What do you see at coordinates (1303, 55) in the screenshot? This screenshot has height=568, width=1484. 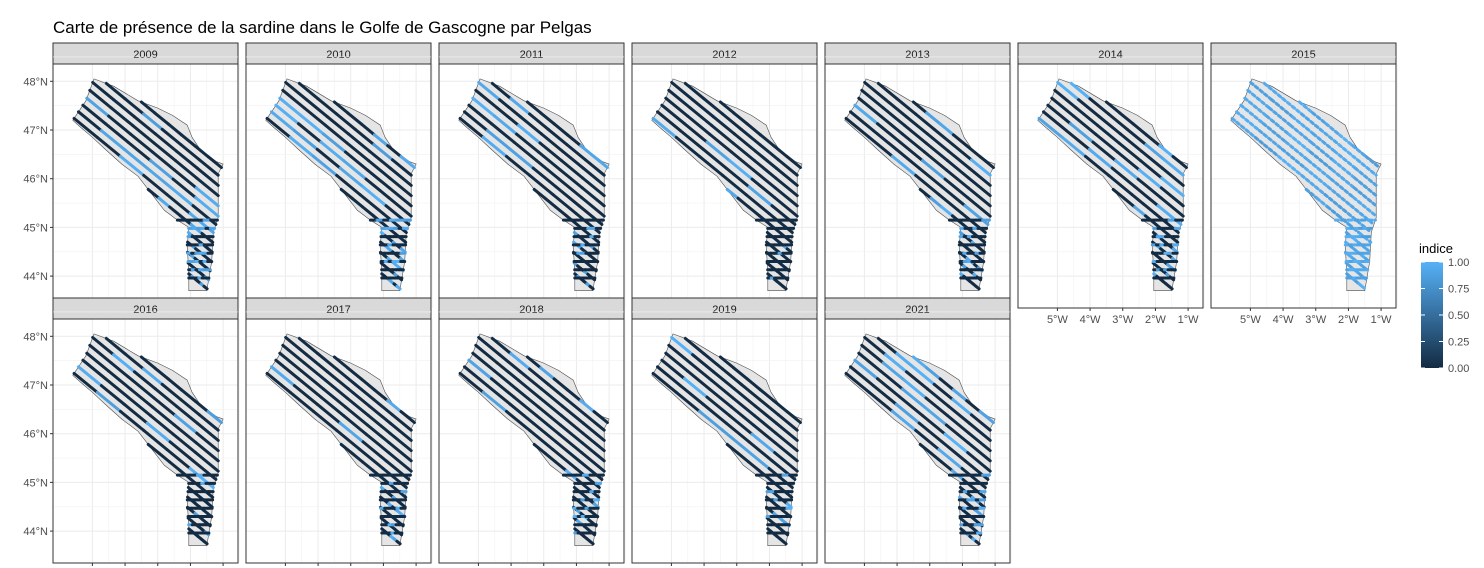 I see `facet-strip-label: 2015` at bounding box center [1303, 55].